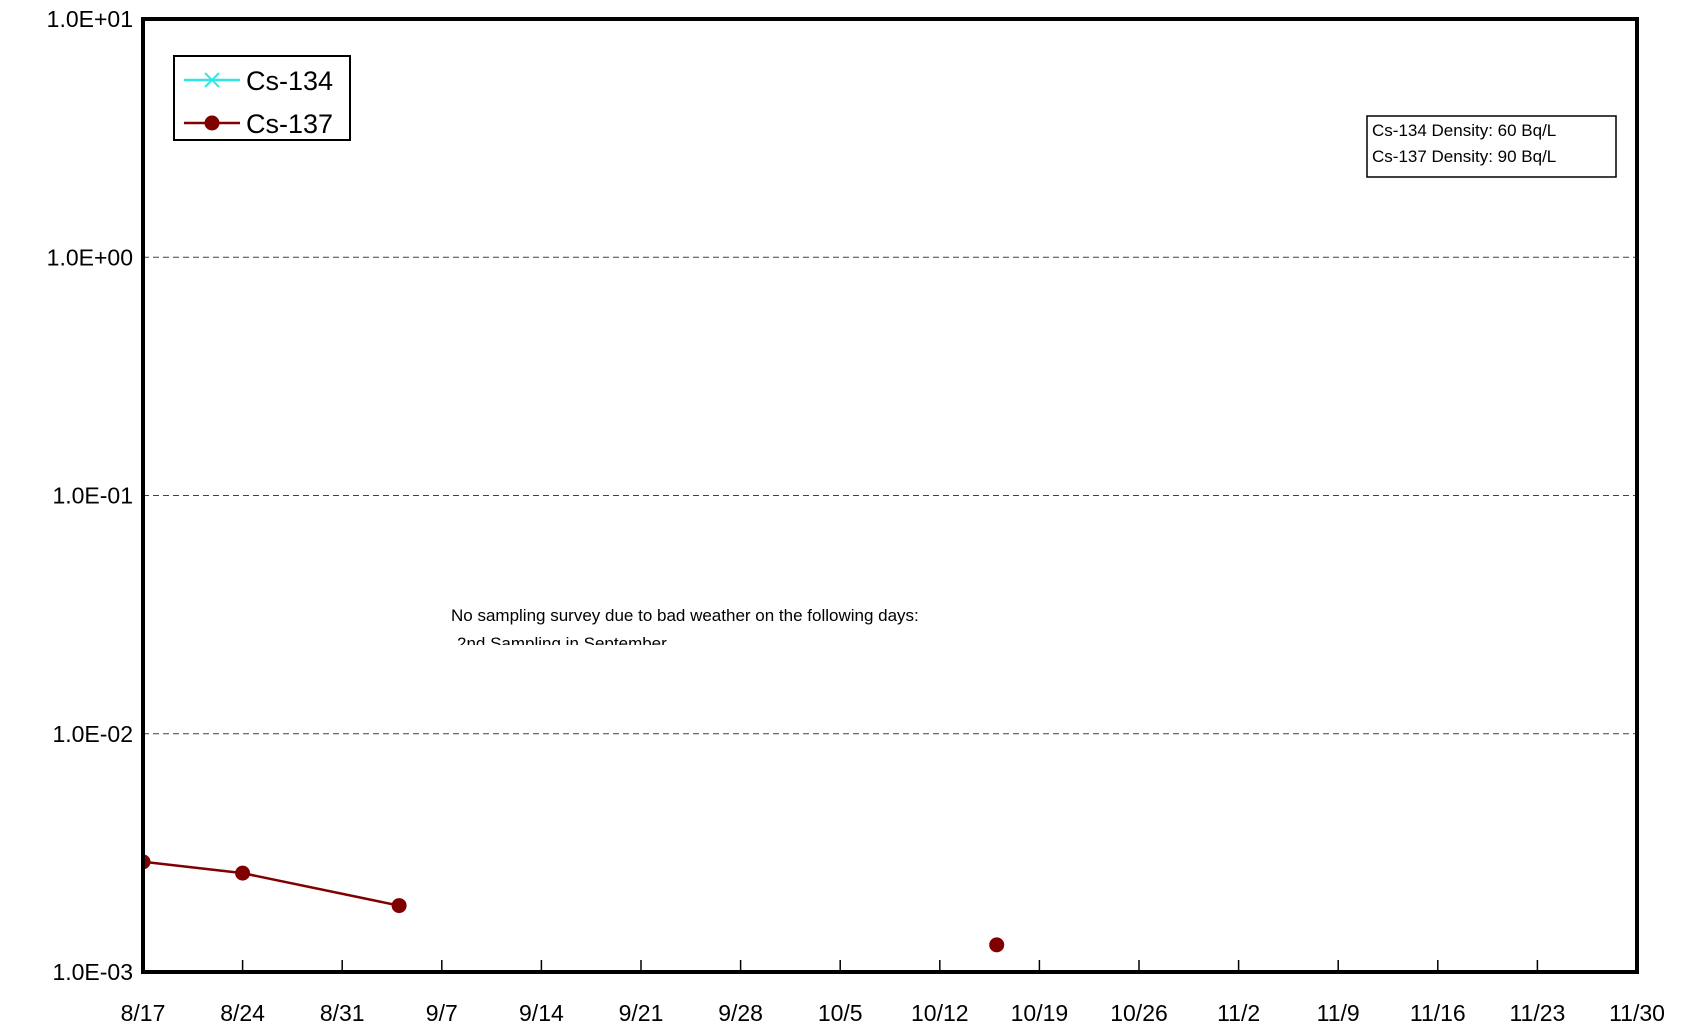 The width and height of the screenshot is (1681, 1028). What do you see at coordinates (90, 257) in the screenshot?
I see `y-tick-label: 1.0E+00` at bounding box center [90, 257].